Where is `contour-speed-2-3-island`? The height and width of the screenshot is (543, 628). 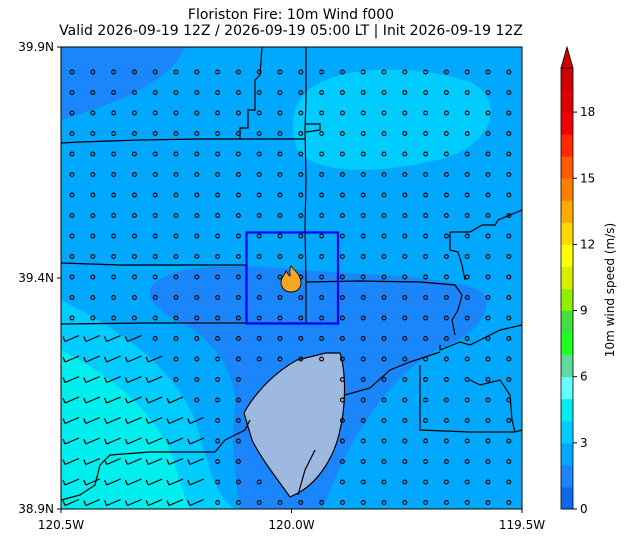
contour-speed-2-3-island is located at coordinates (222, 403).